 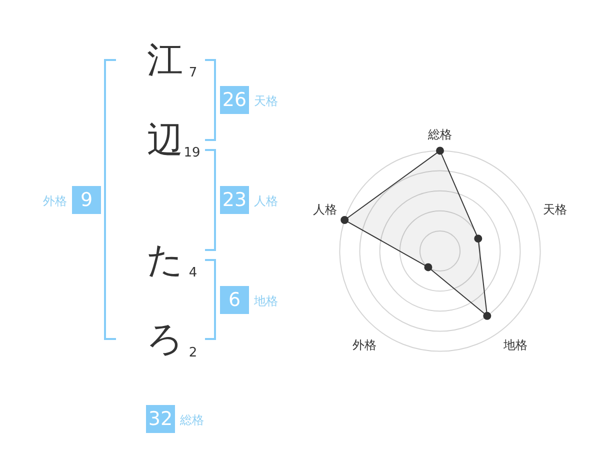 What do you see at coordinates (439, 135) in the screenshot?
I see `spoke-label: 総格` at bounding box center [439, 135].